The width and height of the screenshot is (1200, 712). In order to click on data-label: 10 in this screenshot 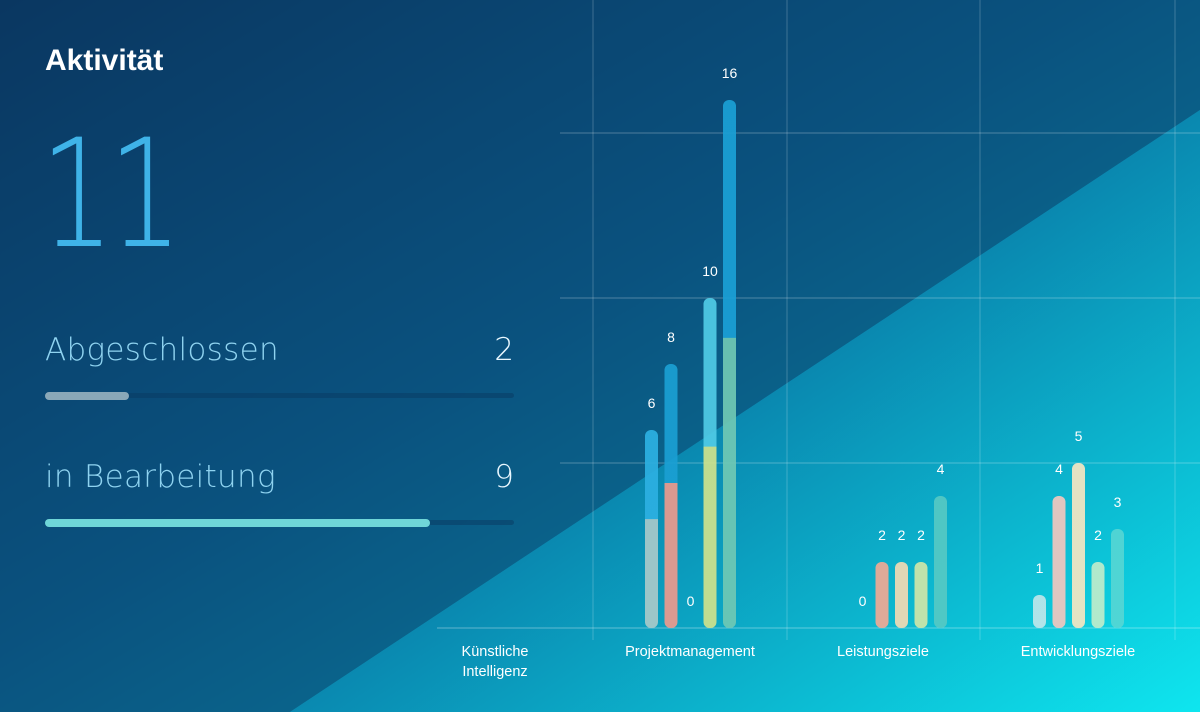, I will do `click(710, 271)`.